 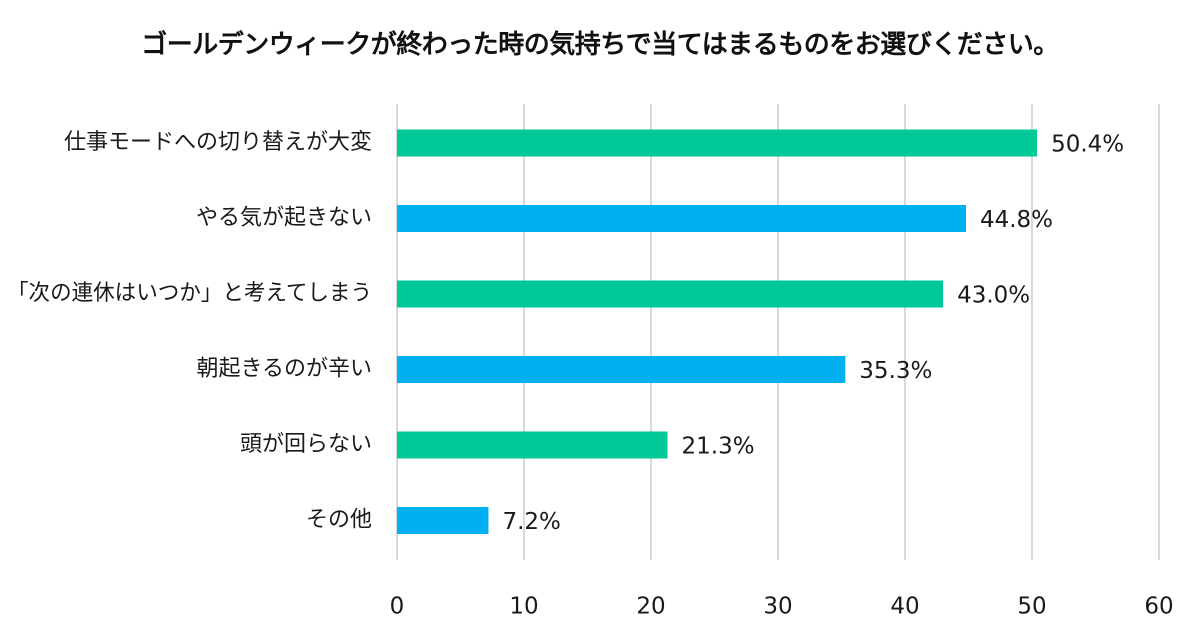 I want to click on value-label: 21.3%, so click(x=718, y=447).